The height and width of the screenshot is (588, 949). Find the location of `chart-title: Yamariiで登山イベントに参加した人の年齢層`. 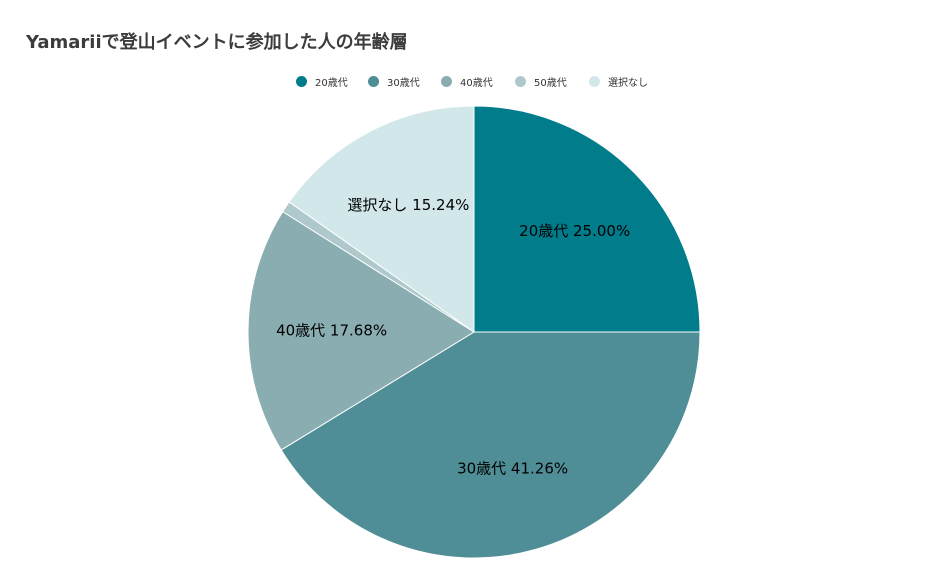

chart-title: Yamariiで登山イベントに参加した人の年齢層 is located at coordinates (217, 42).